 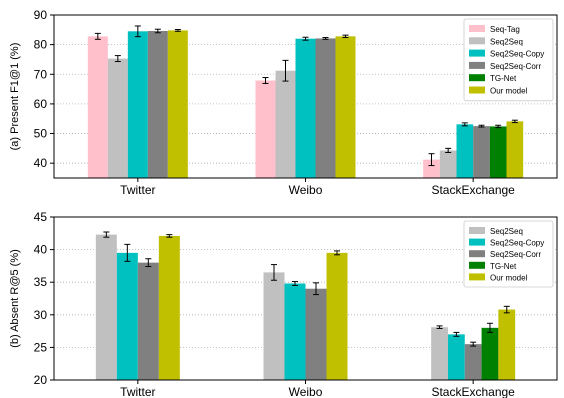 I want to click on y-tick-label: 90, so click(x=41, y=15).